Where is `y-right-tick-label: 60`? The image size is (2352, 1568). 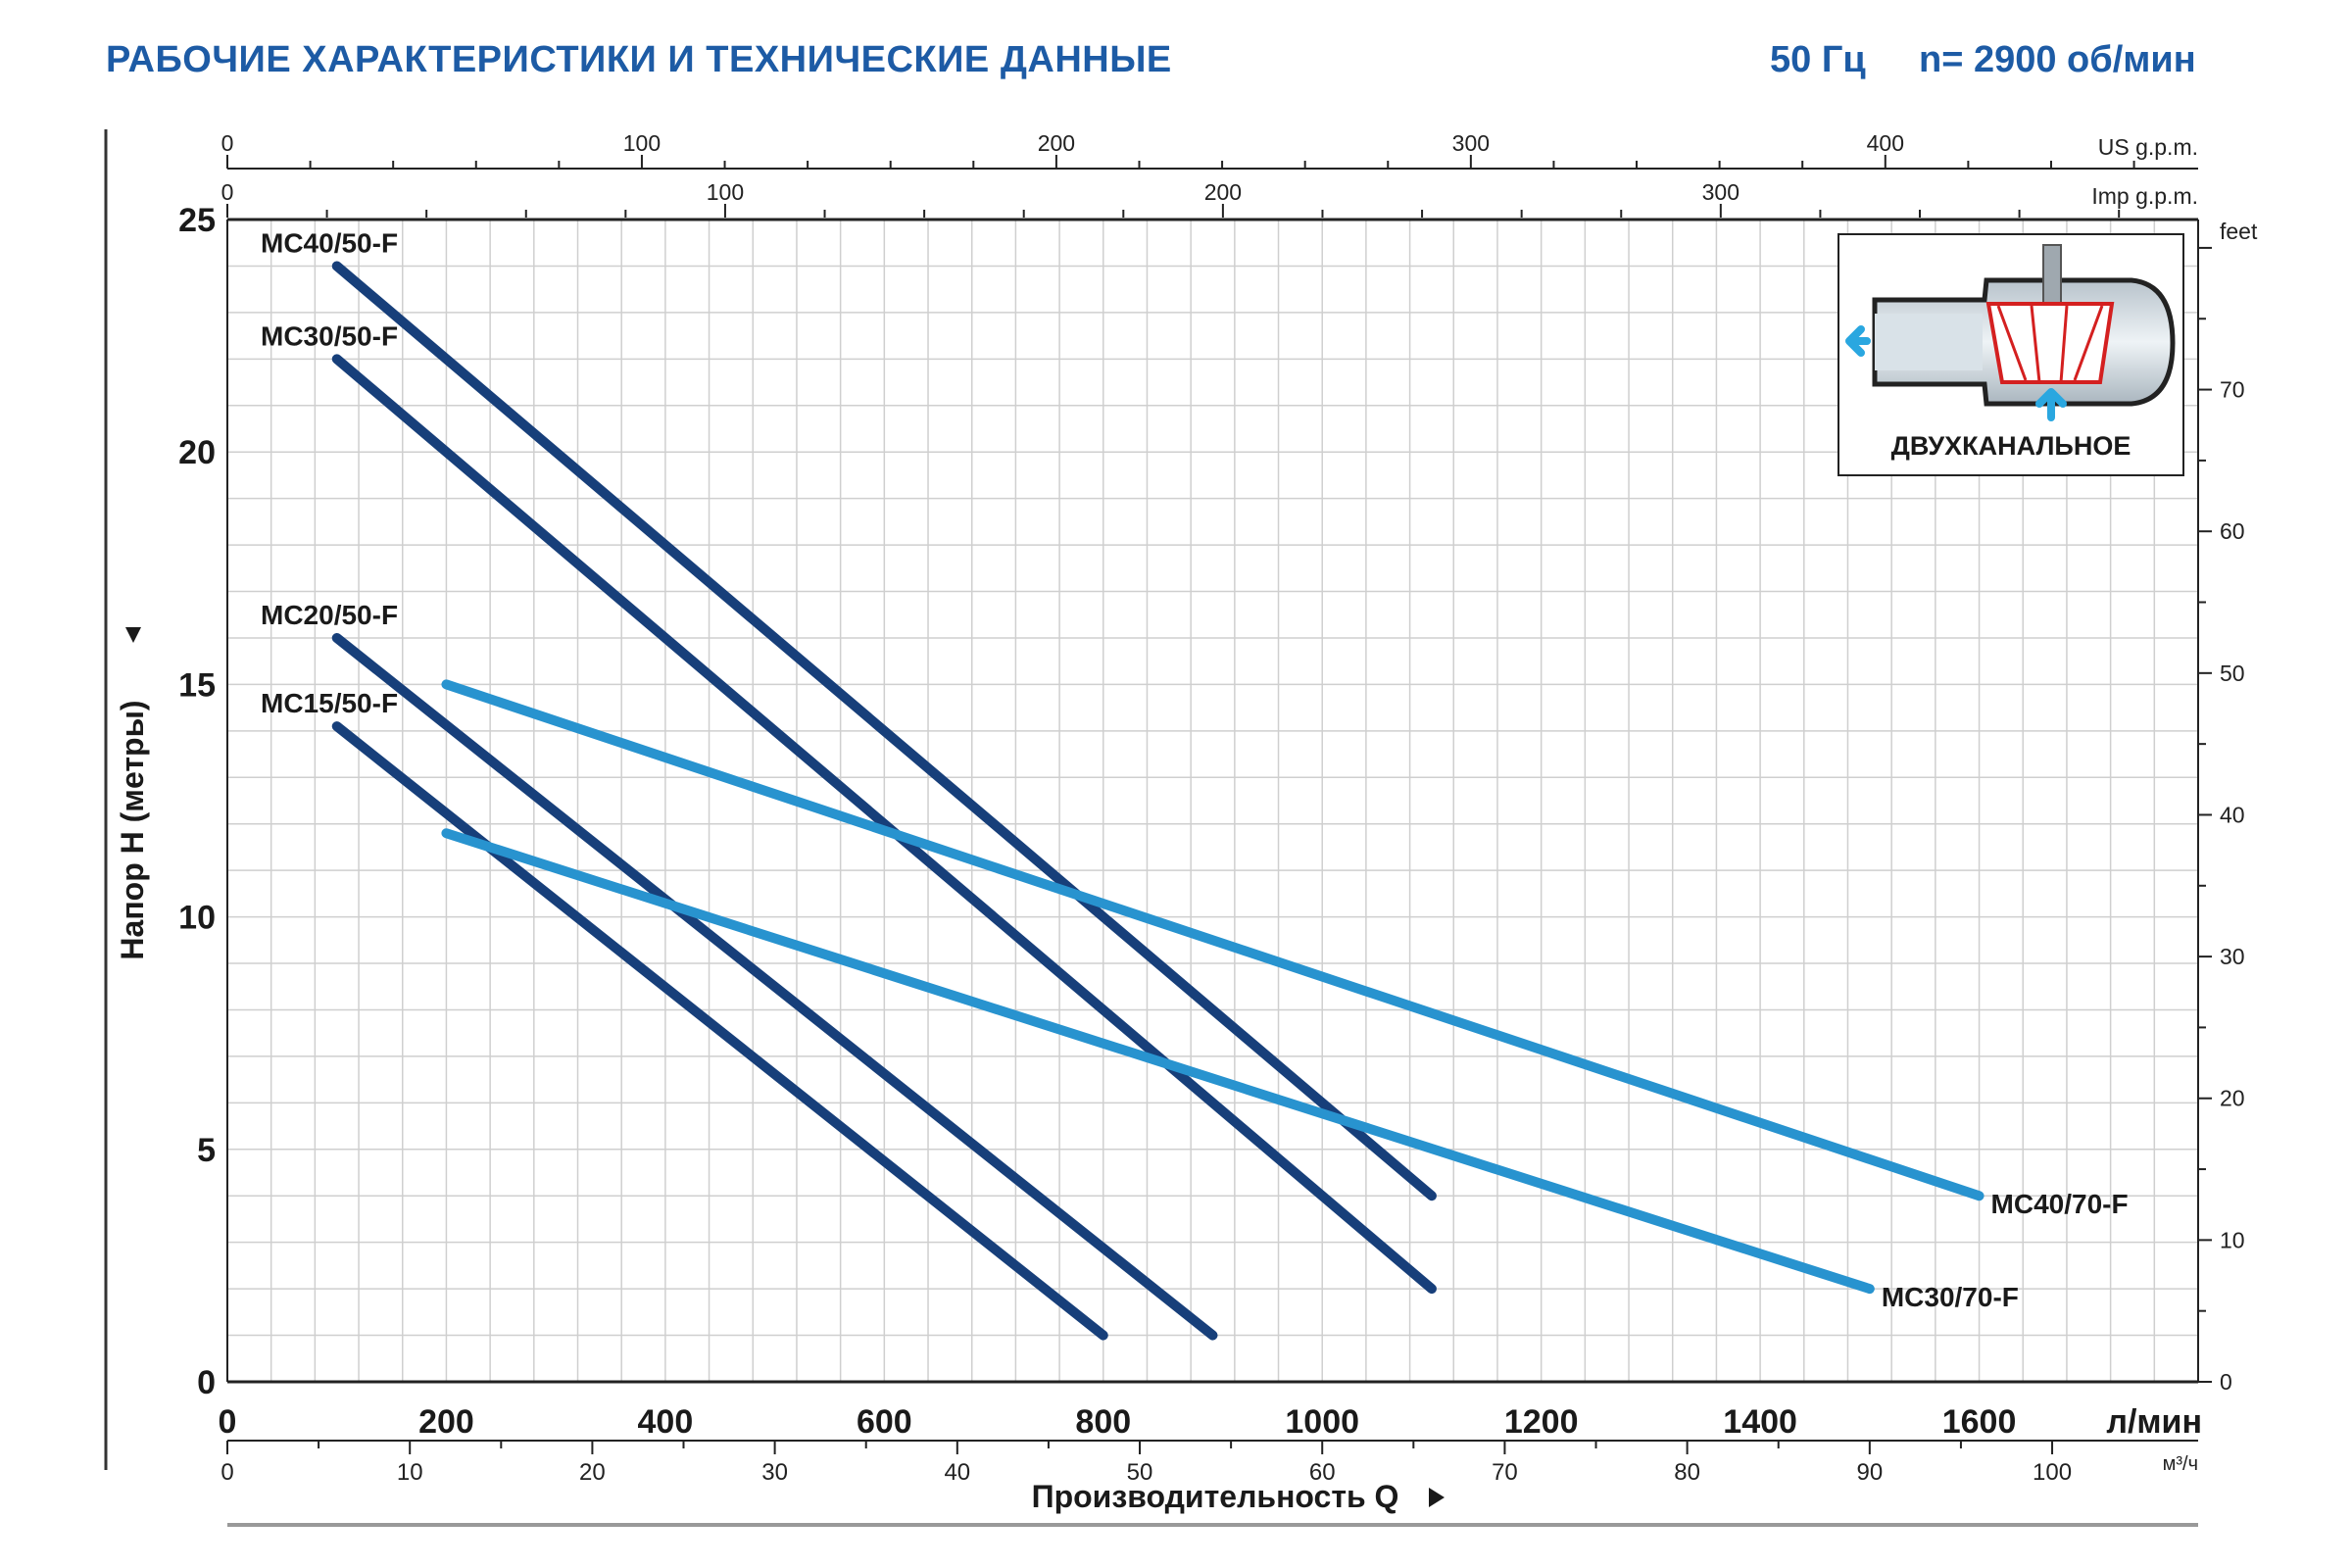 y-right-tick-label: 60 is located at coordinates (2232, 531).